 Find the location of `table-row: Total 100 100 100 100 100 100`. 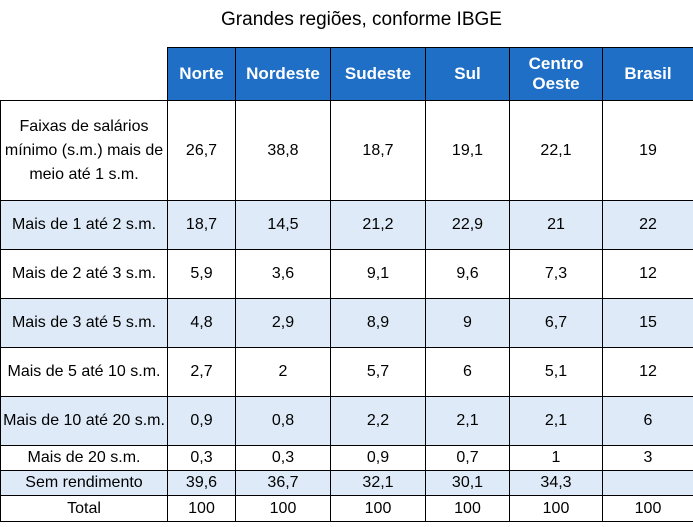

table-row: Total 100 100 100 100 100 100 is located at coordinates (346, 508).